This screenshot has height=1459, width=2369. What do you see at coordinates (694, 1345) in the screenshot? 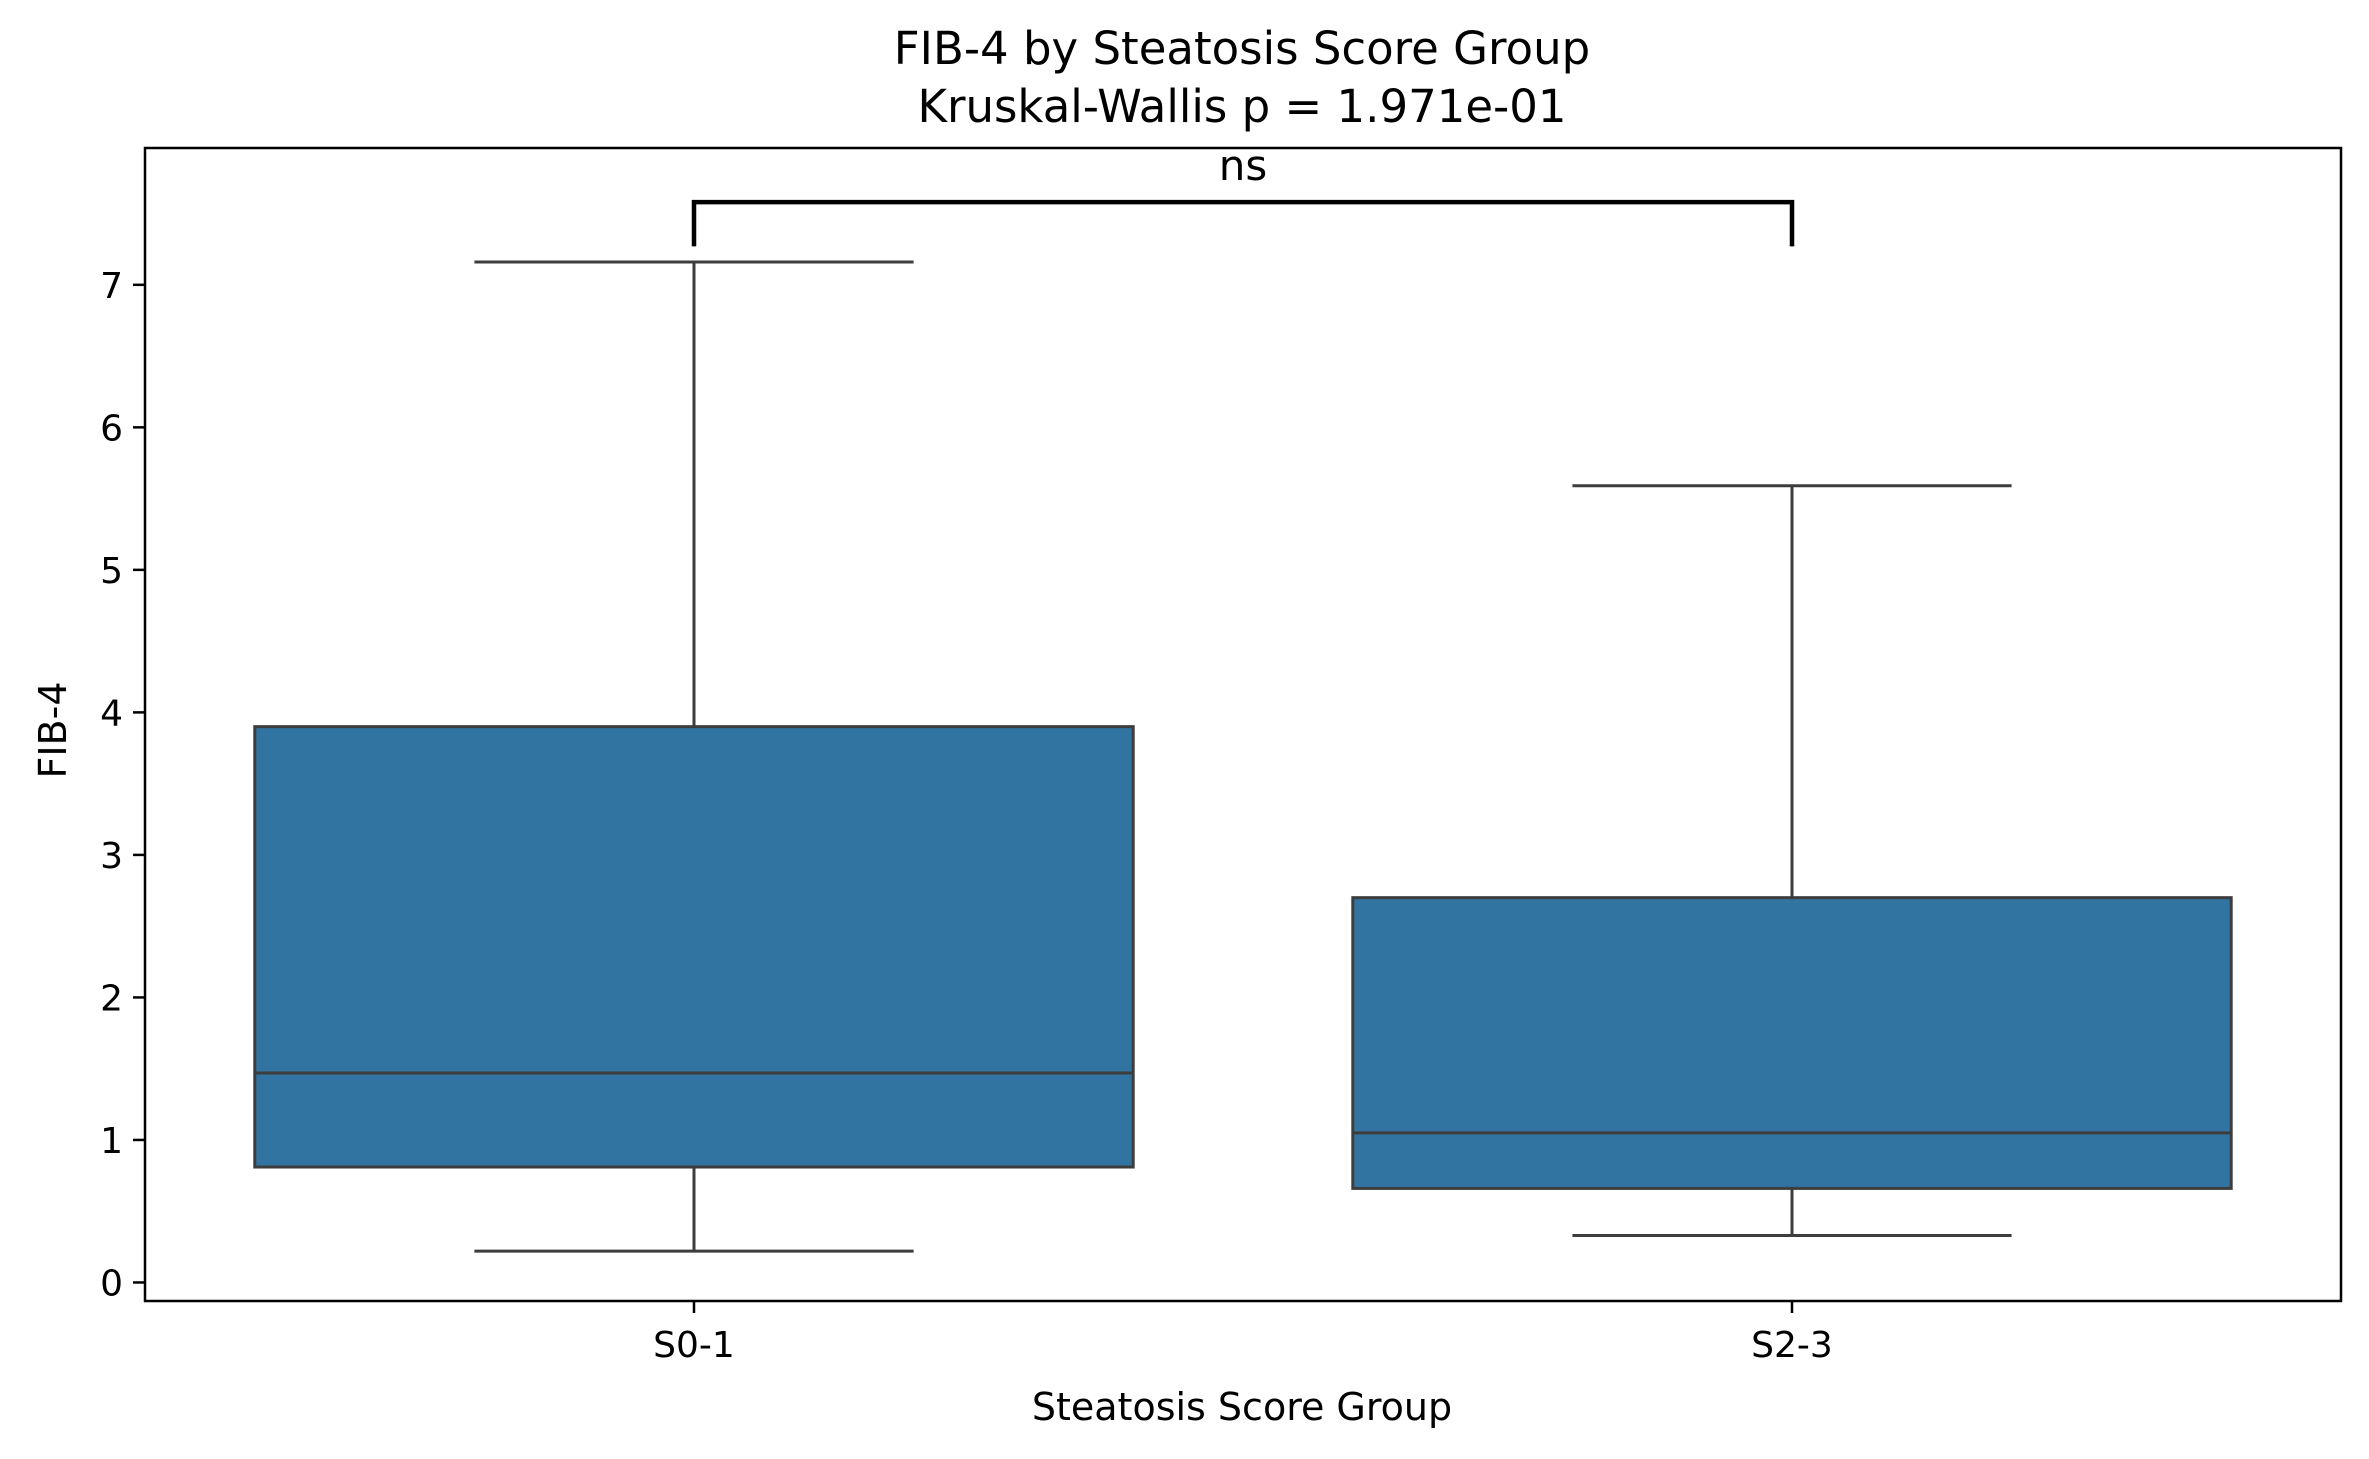
I see `x-tick-label-S0-1: S0-1` at bounding box center [694, 1345].